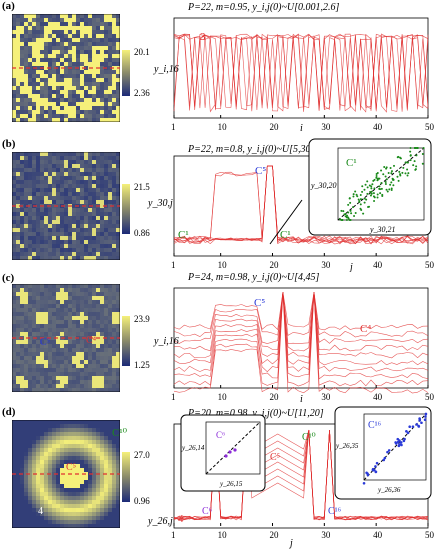 The height and width of the screenshot is (550, 434). I want to click on inset-title: C¹, so click(351, 163).